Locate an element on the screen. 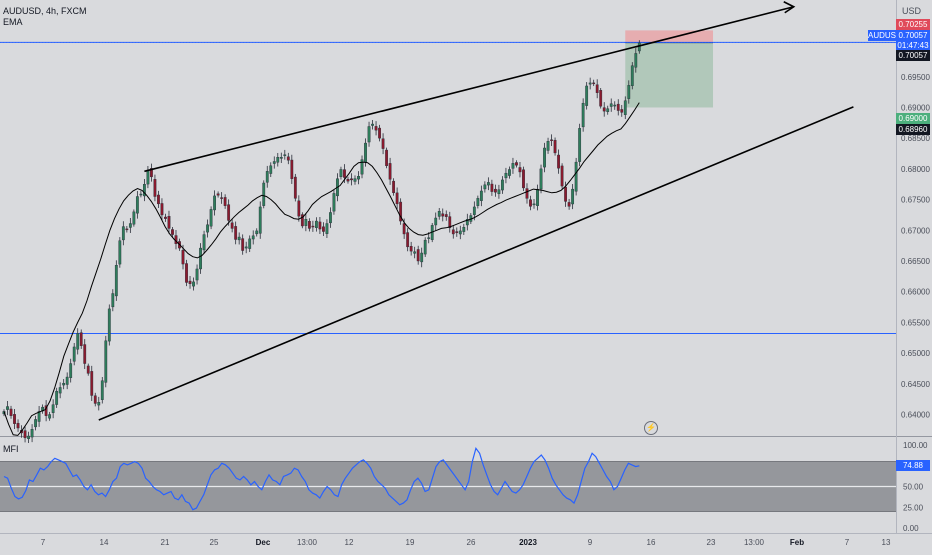 This screenshot has width=932, height=555. stop-loss-zone is located at coordinates (669, 36).